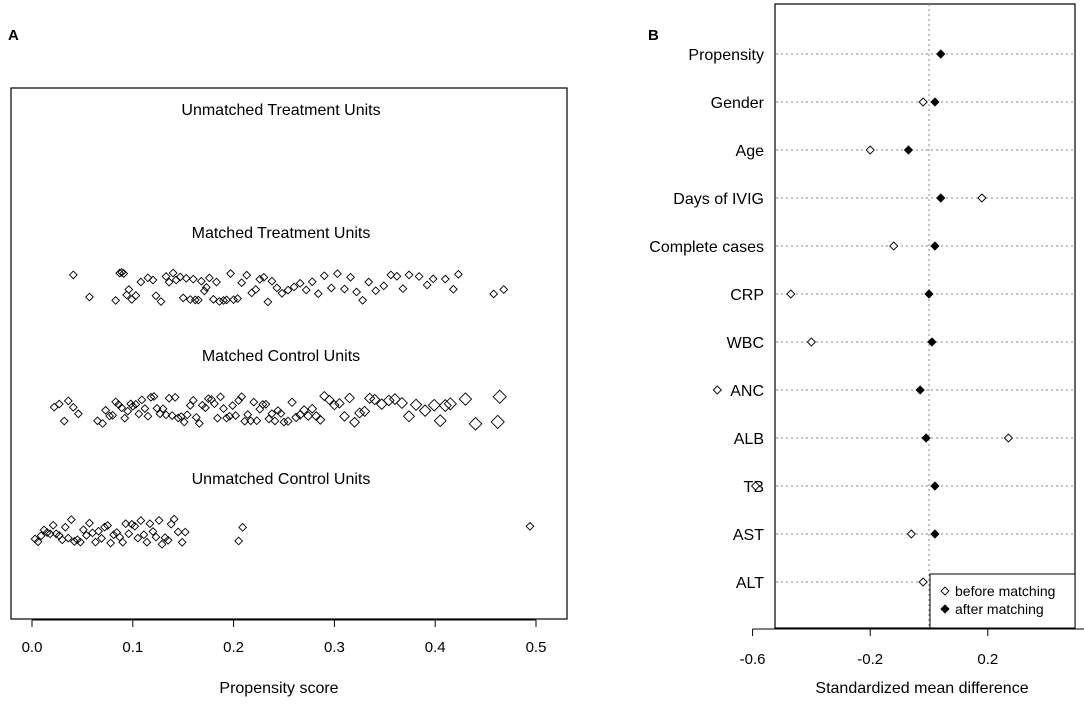 The height and width of the screenshot is (708, 1084). I want to click on legend-label: after matching, so click(999, 609).